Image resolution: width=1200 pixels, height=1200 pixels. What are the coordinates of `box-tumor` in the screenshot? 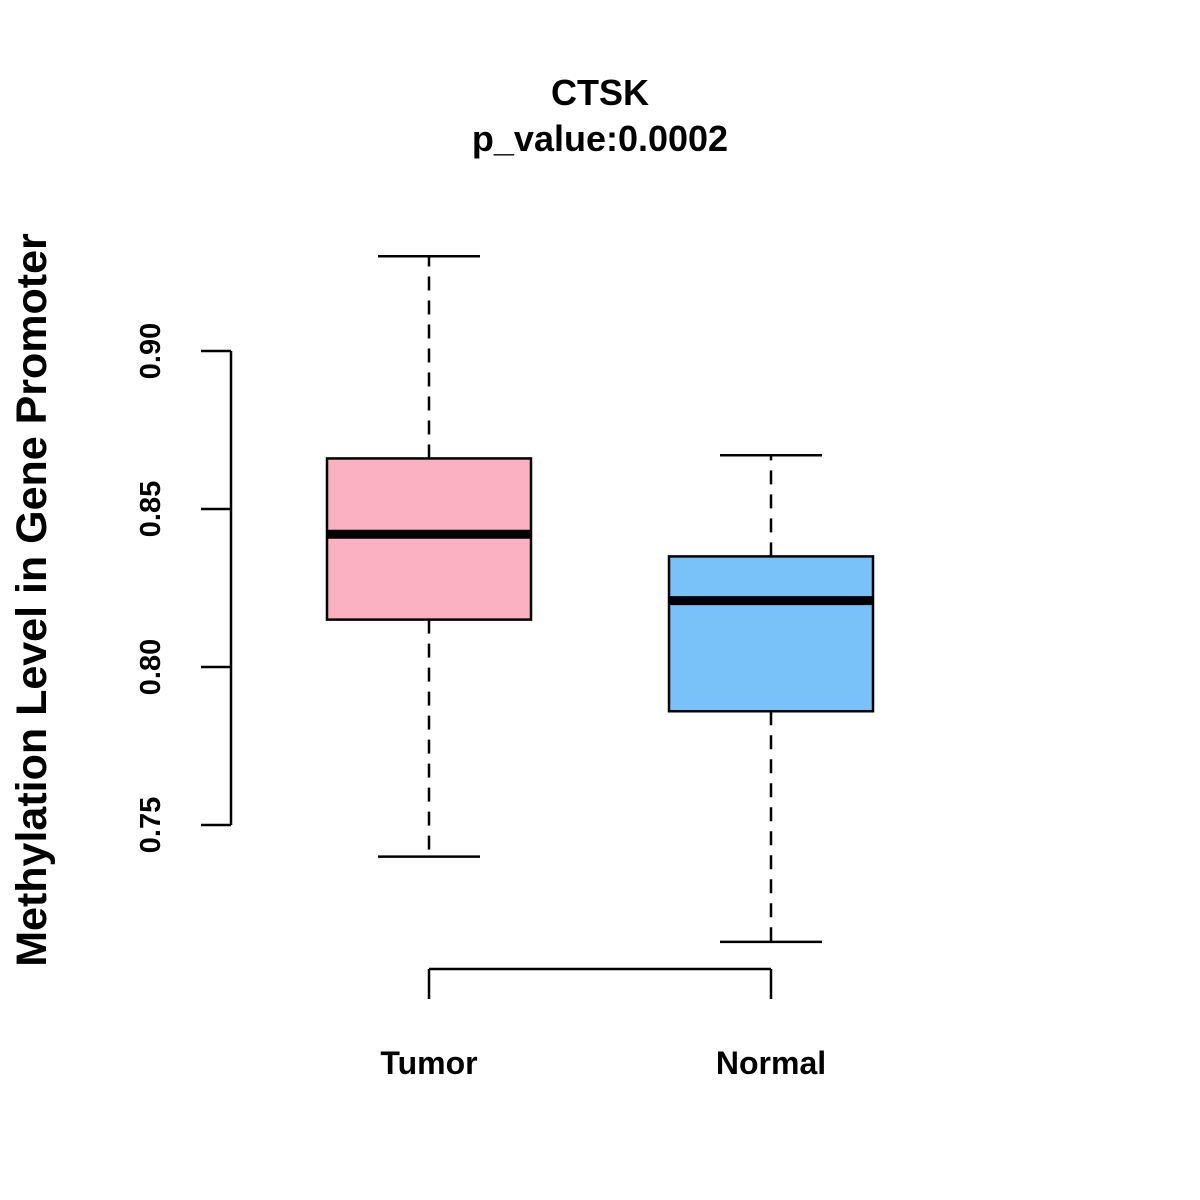 It's located at (429, 556).